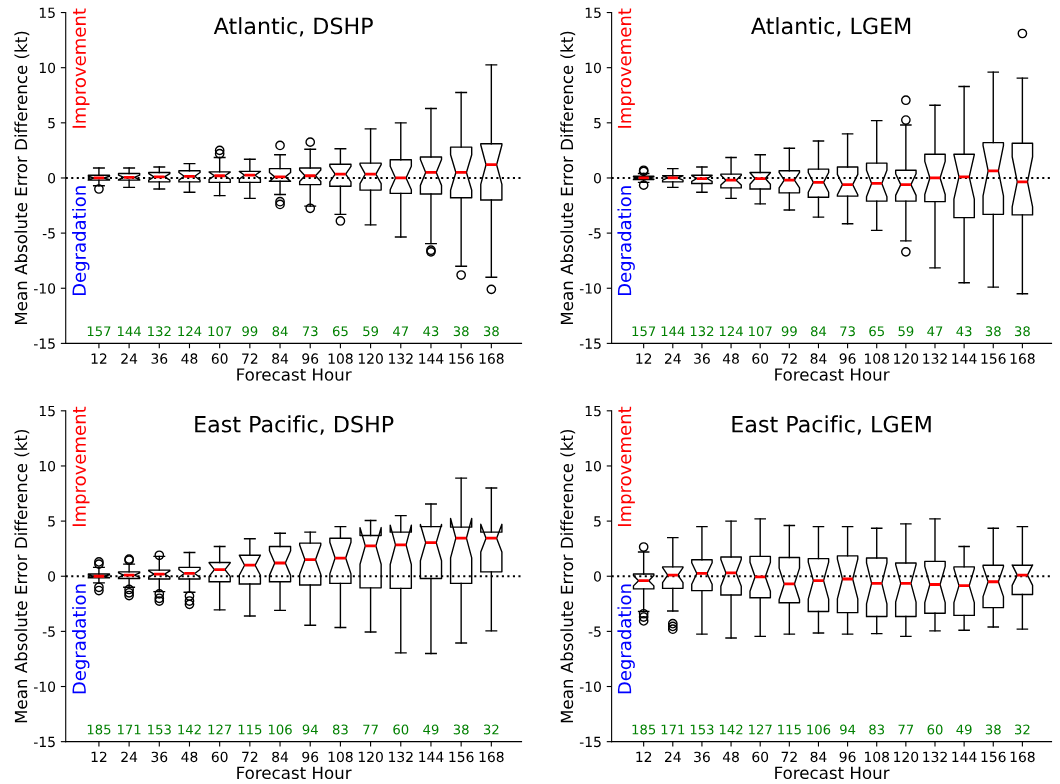 This screenshot has height=784, width=1060. What do you see at coordinates (189, 757) in the screenshot?
I see `x-tick-label: 48` at bounding box center [189, 757].